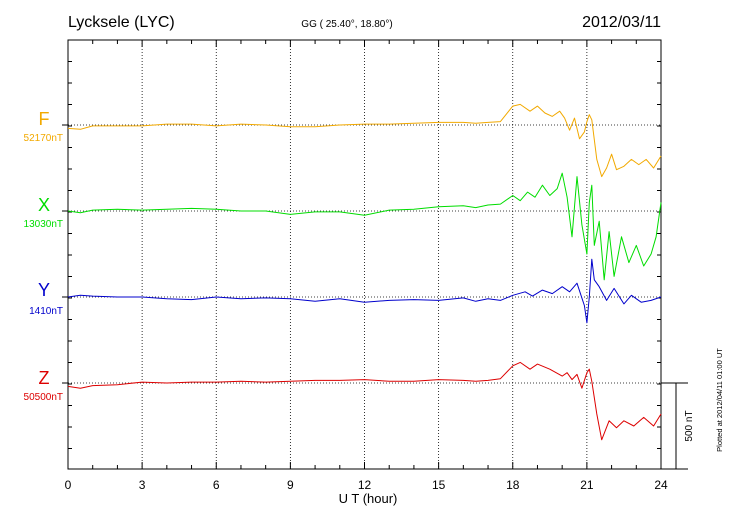 The image size is (730, 525). What do you see at coordinates (364, 291) in the screenshot?
I see `series-line-y` at bounding box center [364, 291].